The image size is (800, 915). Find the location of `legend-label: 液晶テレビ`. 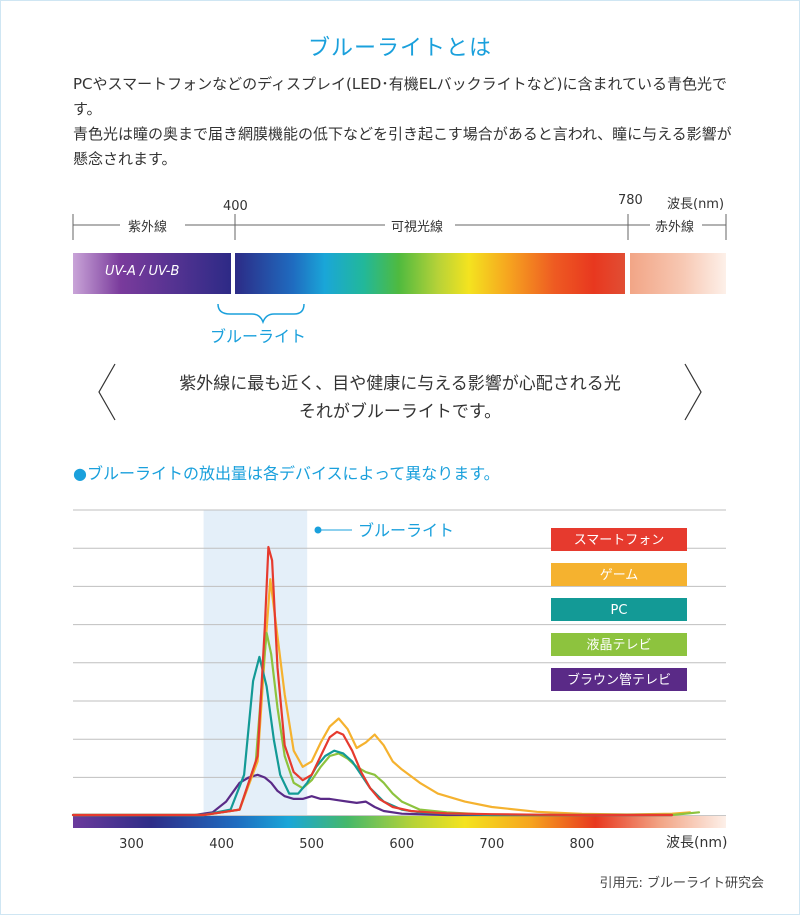

legend-label: 液晶テレビ is located at coordinates (618, 645).